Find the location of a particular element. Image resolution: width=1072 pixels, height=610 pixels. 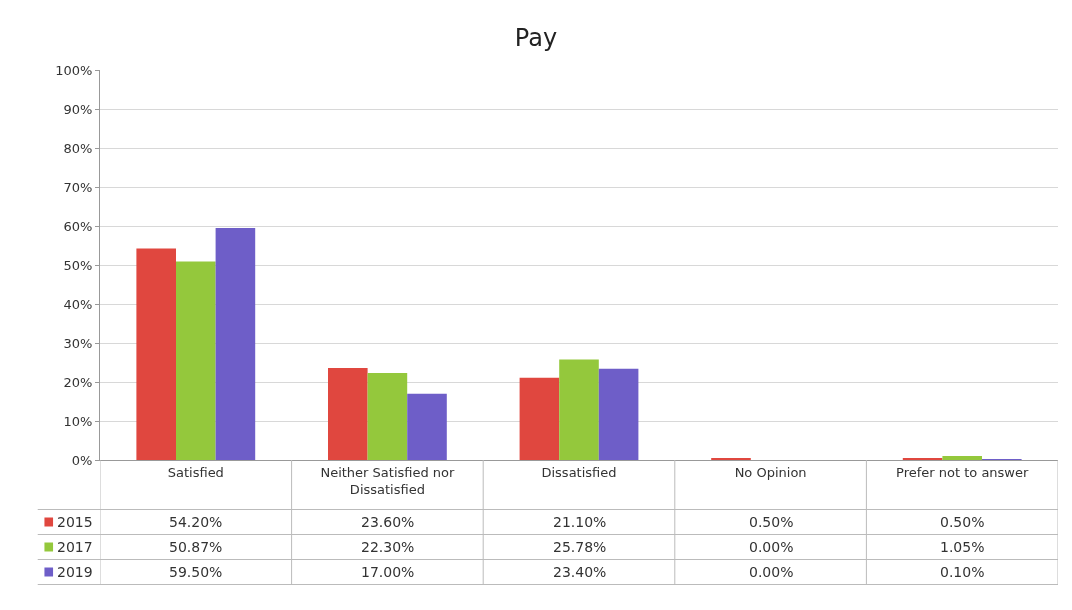

y-tick-label: 10% is located at coordinates (78, 421).